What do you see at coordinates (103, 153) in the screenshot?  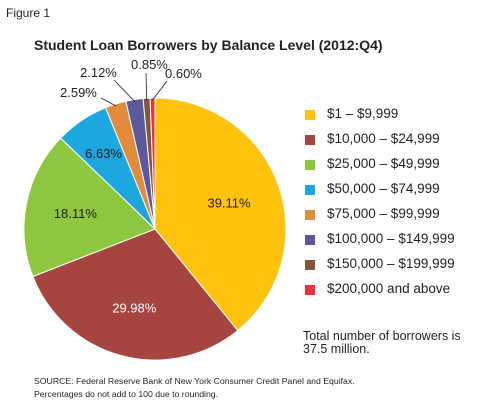 I see `slice-label: 6.63%` at bounding box center [103, 153].